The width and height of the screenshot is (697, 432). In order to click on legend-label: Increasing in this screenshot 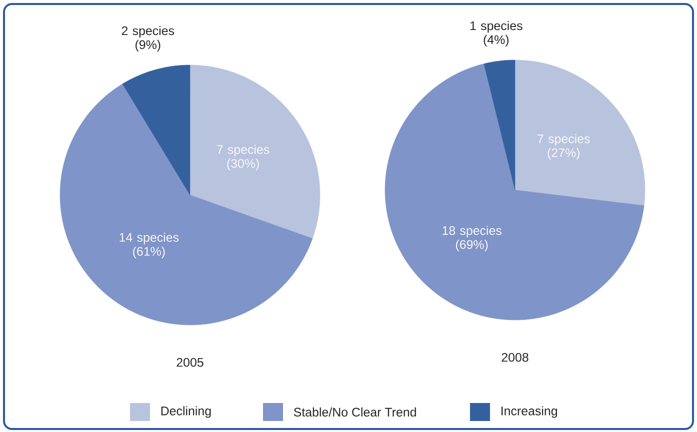, I will do `click(530, 412)`.